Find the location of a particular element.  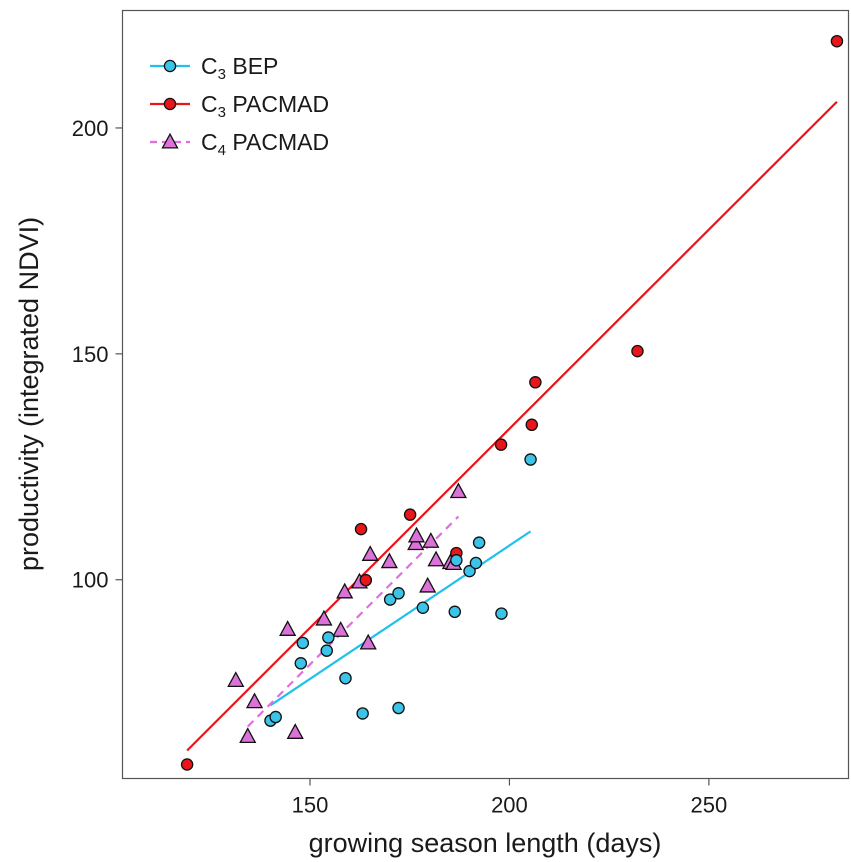

fit-line-c3-bep is located at coordinates (400, 618).